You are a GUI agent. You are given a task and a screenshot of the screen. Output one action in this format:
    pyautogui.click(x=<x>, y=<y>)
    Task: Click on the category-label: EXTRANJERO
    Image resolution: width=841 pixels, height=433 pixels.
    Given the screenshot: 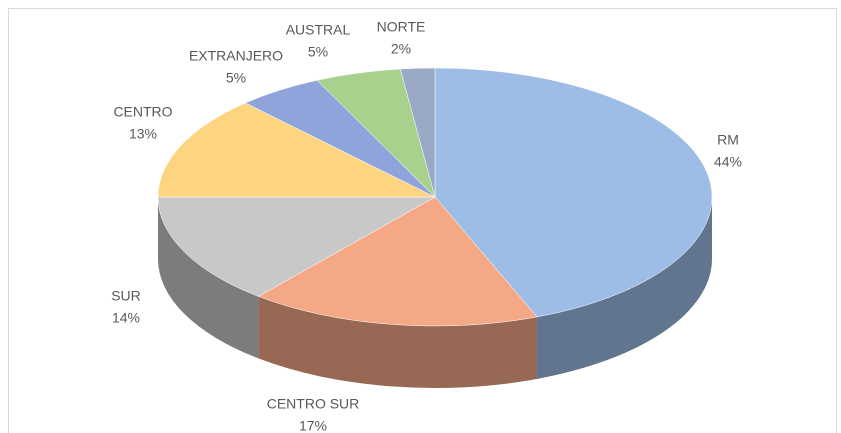 What is the action you would take?
    pyautogui.click(x=236, y=56)
    